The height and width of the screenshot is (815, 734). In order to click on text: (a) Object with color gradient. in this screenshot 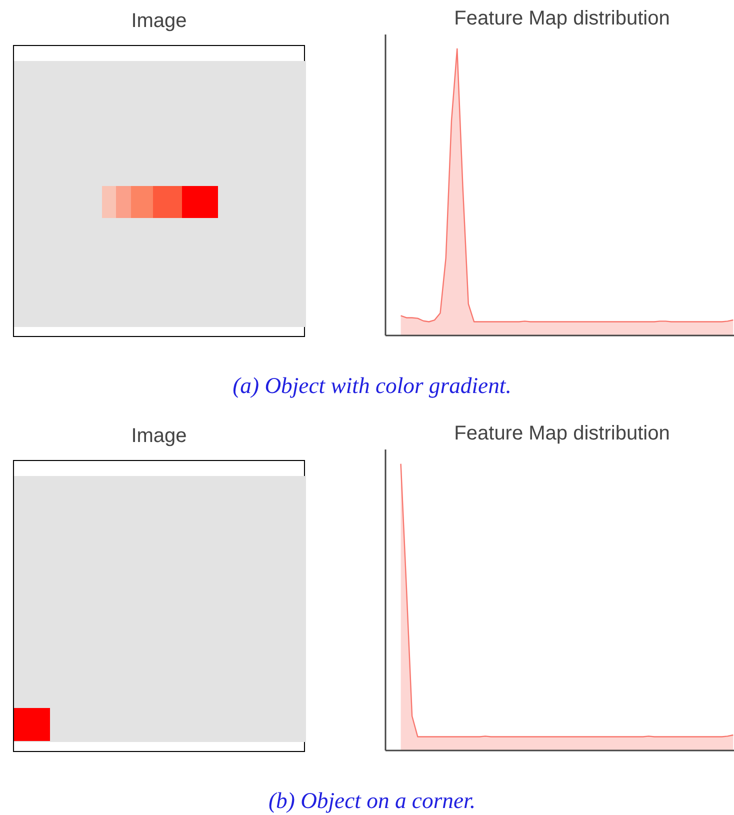, I will do `click(372, 386)`.